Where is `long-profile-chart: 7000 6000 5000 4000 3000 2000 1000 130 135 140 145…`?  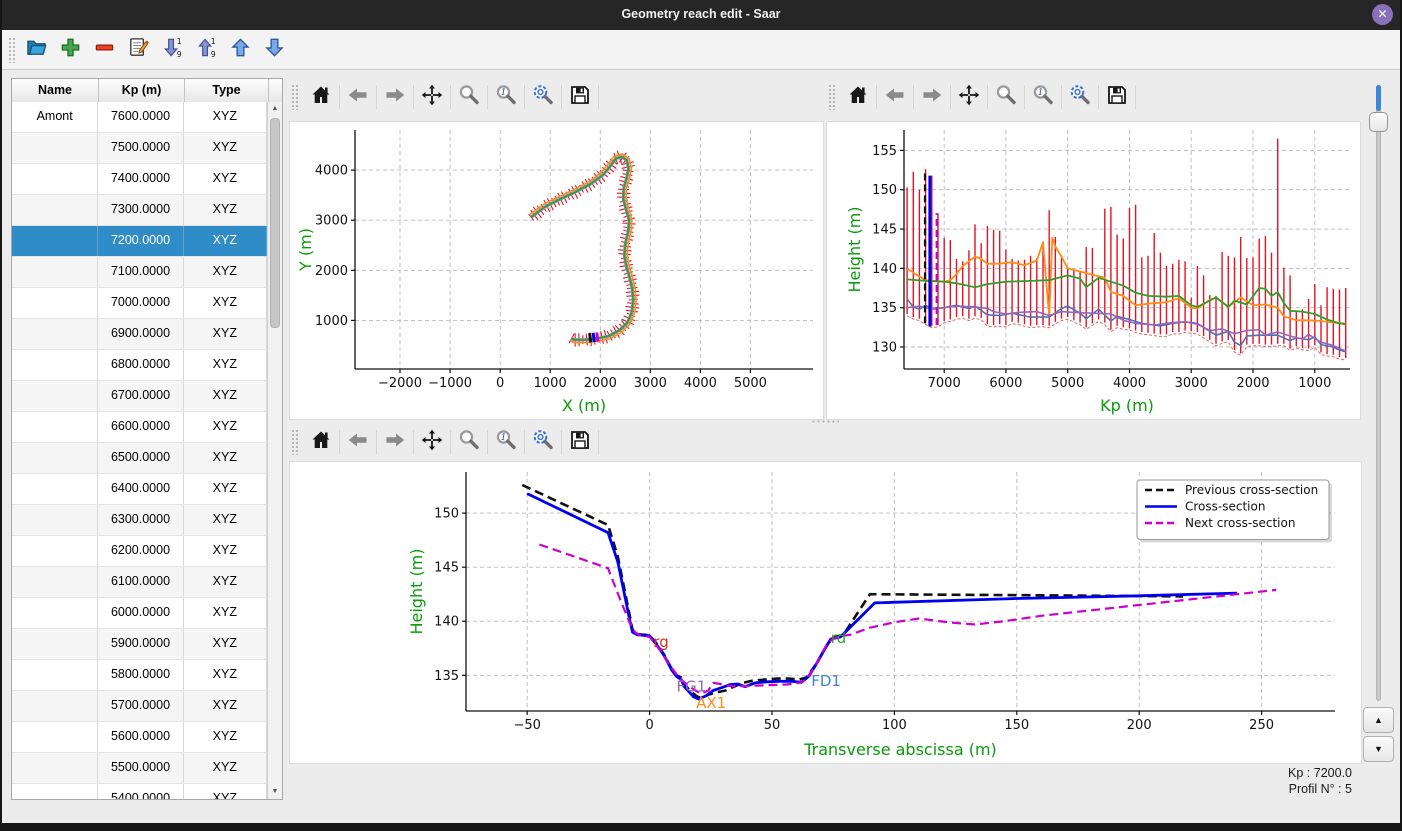
long-profile-chart: 7000 6000 5000 4000 3000 2000 1000 130 135 140 145… is located at coordinates (1093, 270).